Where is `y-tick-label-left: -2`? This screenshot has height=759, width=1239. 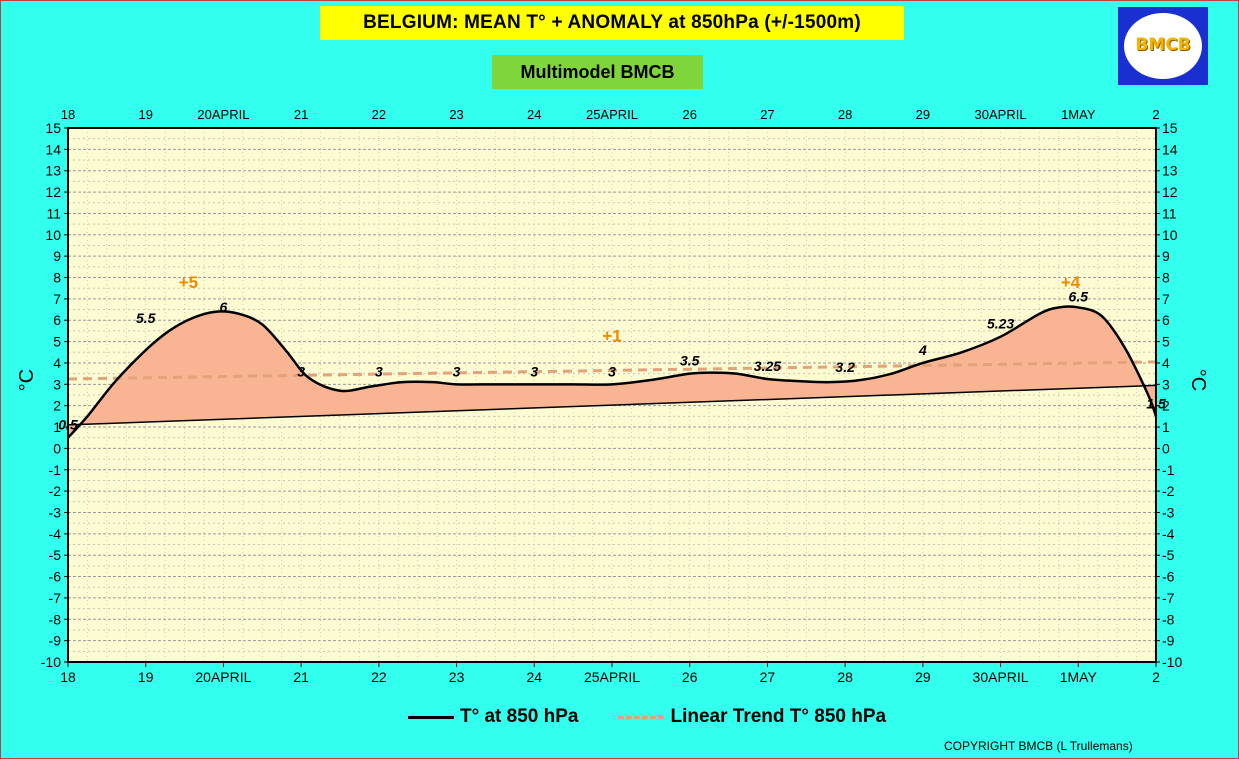 y-tick-label-left: -2 is located at coordinates (55, 491).